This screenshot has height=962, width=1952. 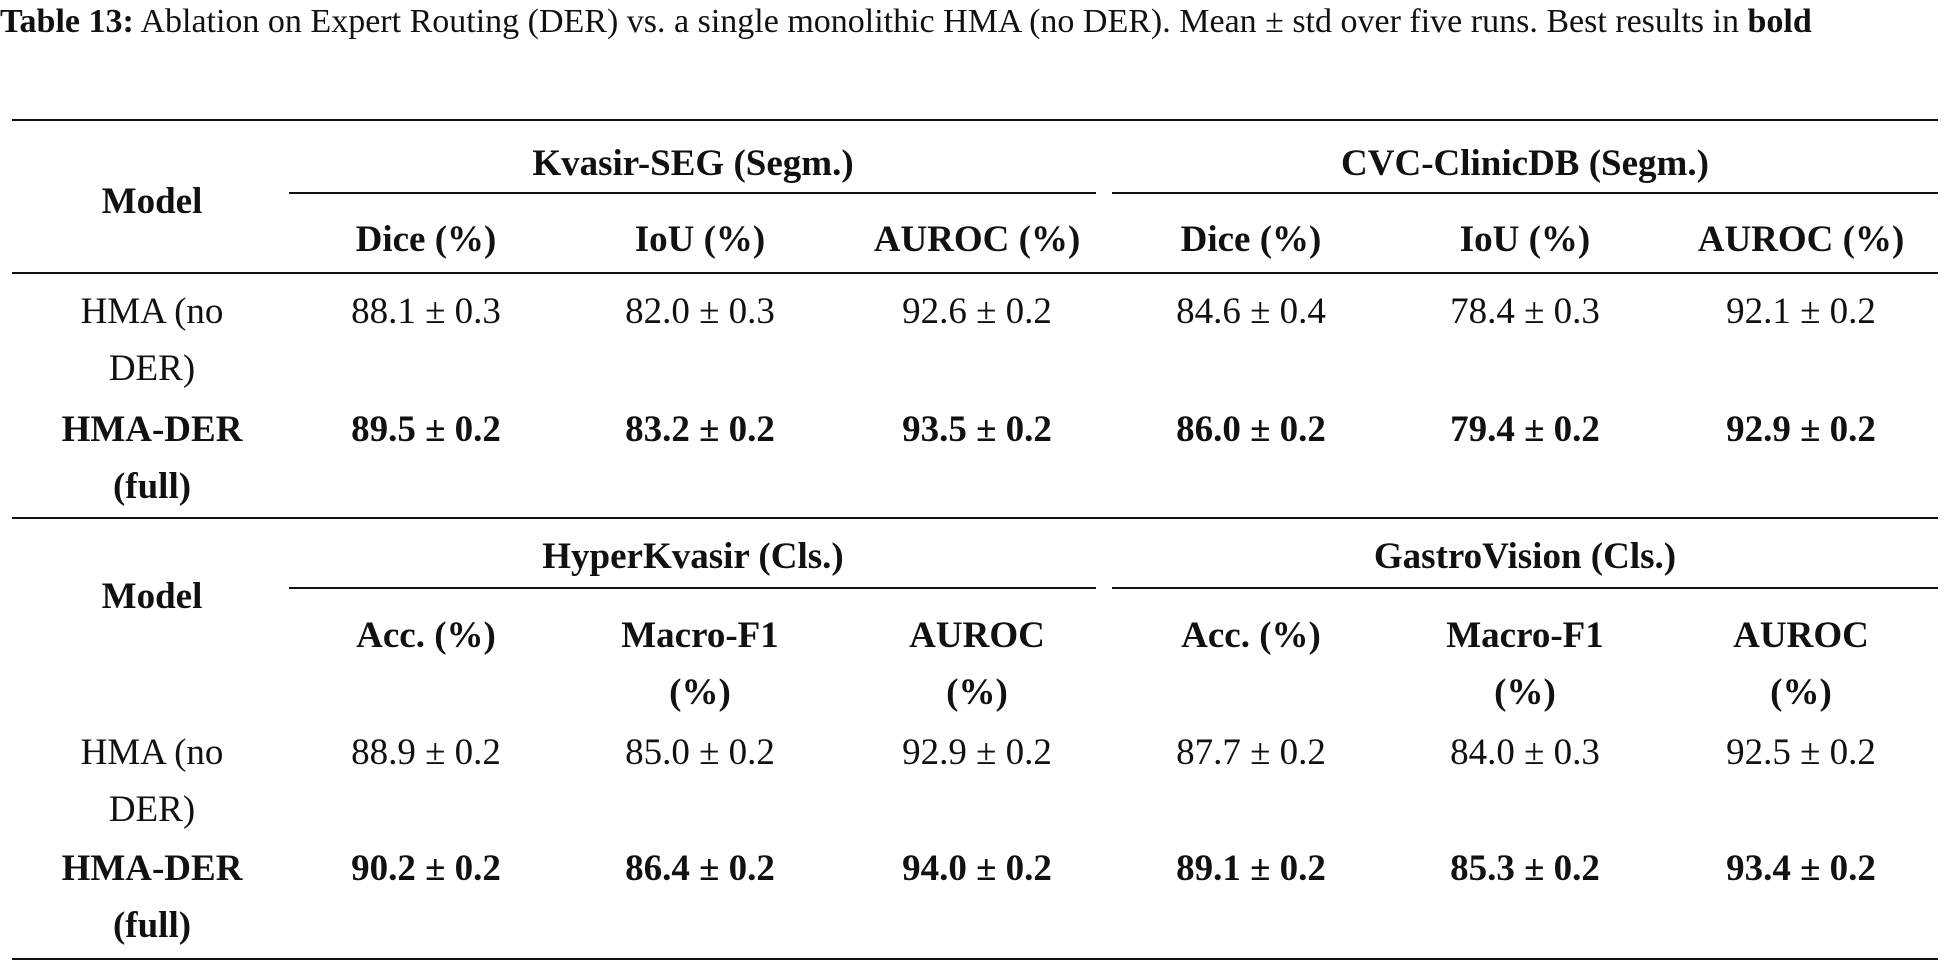 I want to click on metric-value: 79.4 ± 0.2, so click(x=1525, y=429).